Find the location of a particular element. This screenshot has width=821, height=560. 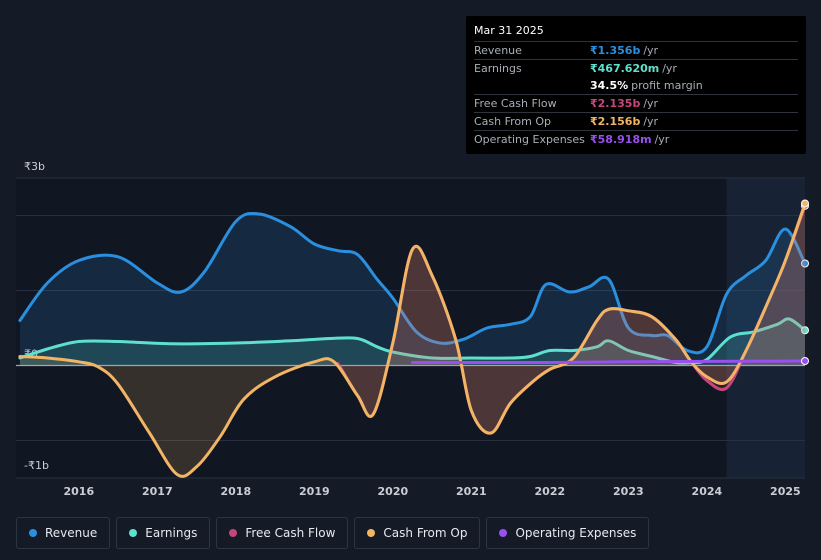

legend-item-revenue: Revenue is located at coordinates (63, 533).